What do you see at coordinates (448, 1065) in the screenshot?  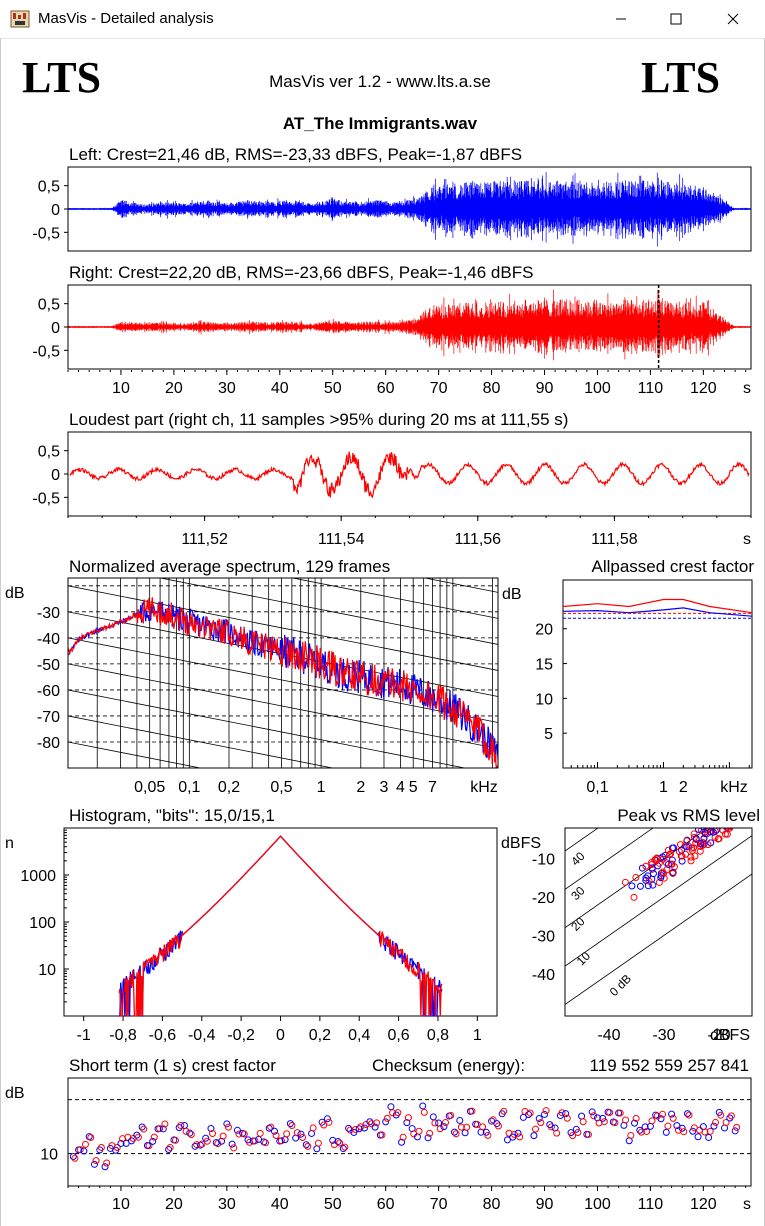 I see `checksum-label: Checksum (energy):` at bounding box center [448, 1065].